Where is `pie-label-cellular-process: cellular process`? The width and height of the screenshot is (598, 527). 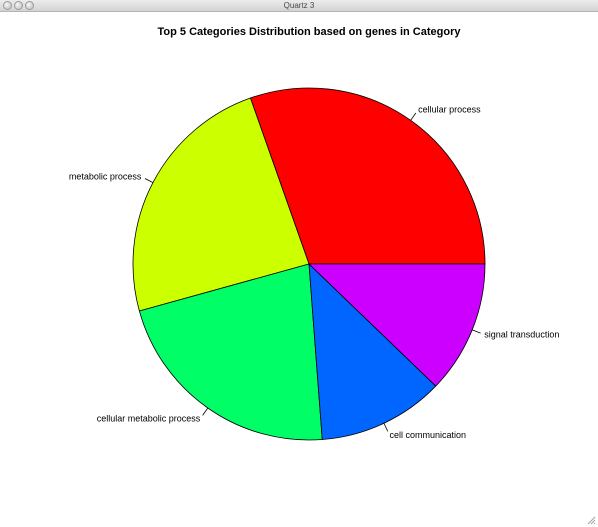
pie-label-cellular-process: cellular process is located at coordinates (449, 110).